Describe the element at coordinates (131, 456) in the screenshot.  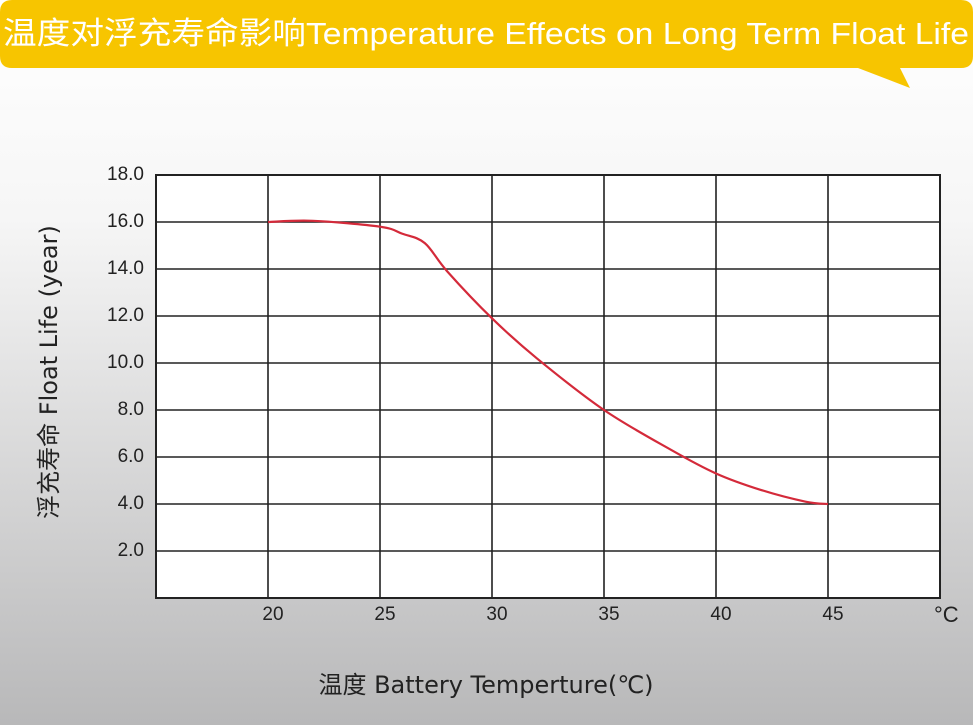
I see `y-tick-label: 6.0` at that location.